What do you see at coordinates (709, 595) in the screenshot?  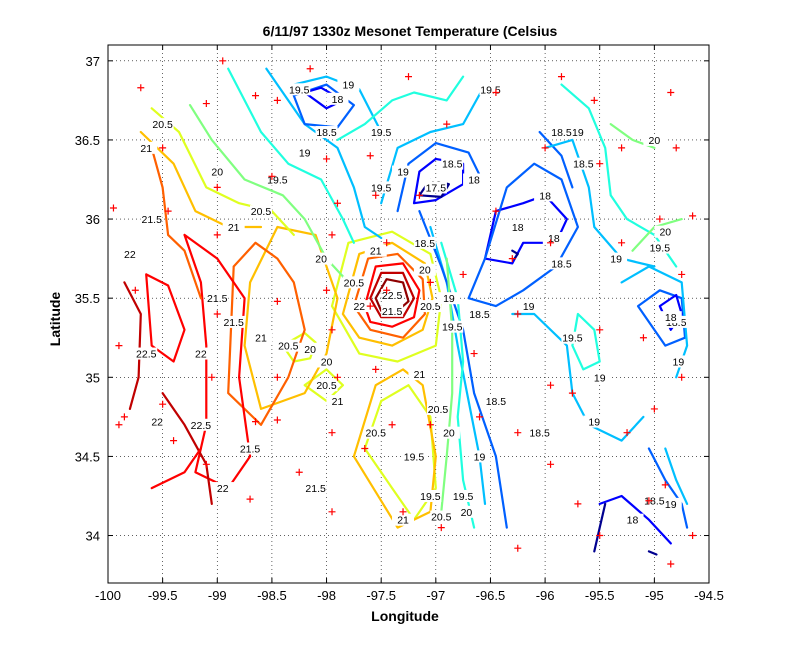 I see `x-tick-label: -94.5` at bounding box center [709, 595].